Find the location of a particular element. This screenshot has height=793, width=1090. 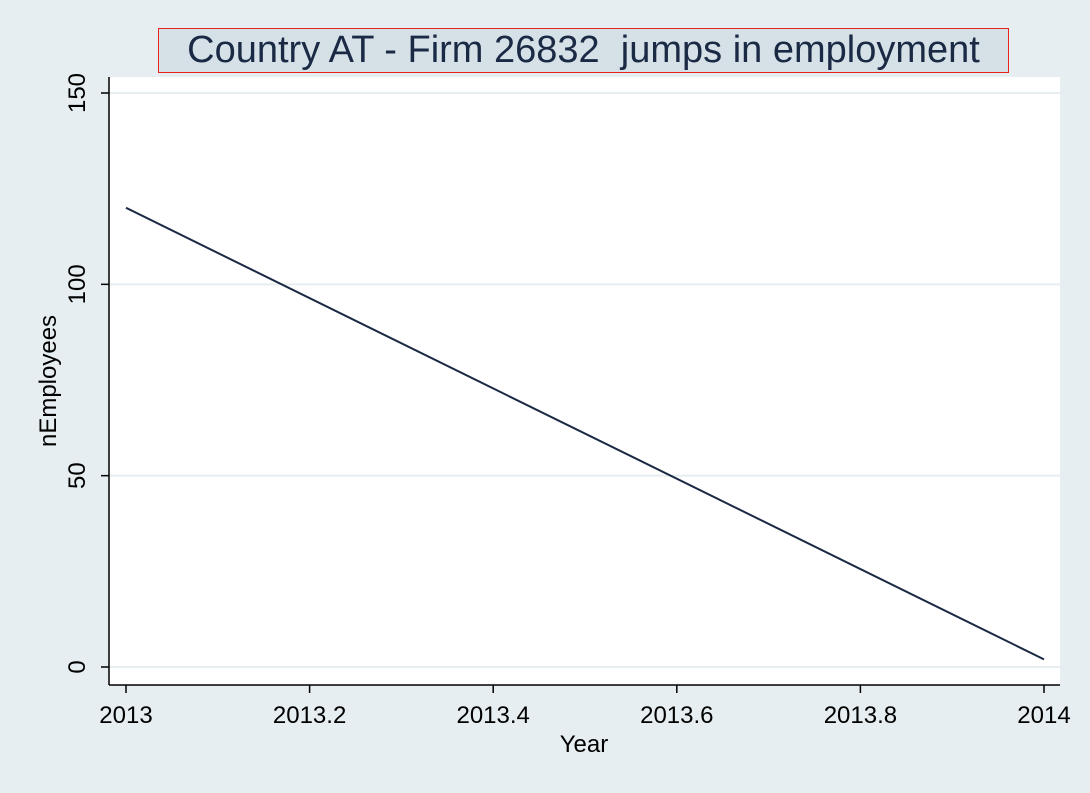

x-axis-title: Year is located at coordinates (584, 744).